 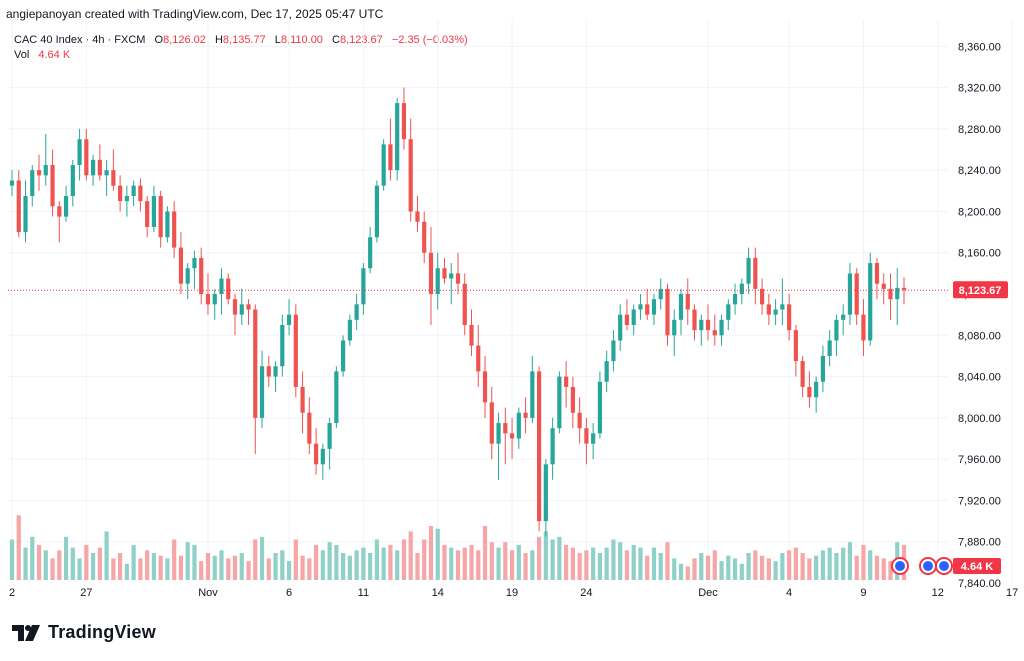 What do you see at coordinates (979, 171) in the screenshot?
I see `y-tick-label: 8,240.00` at bounding box center [979, 171].